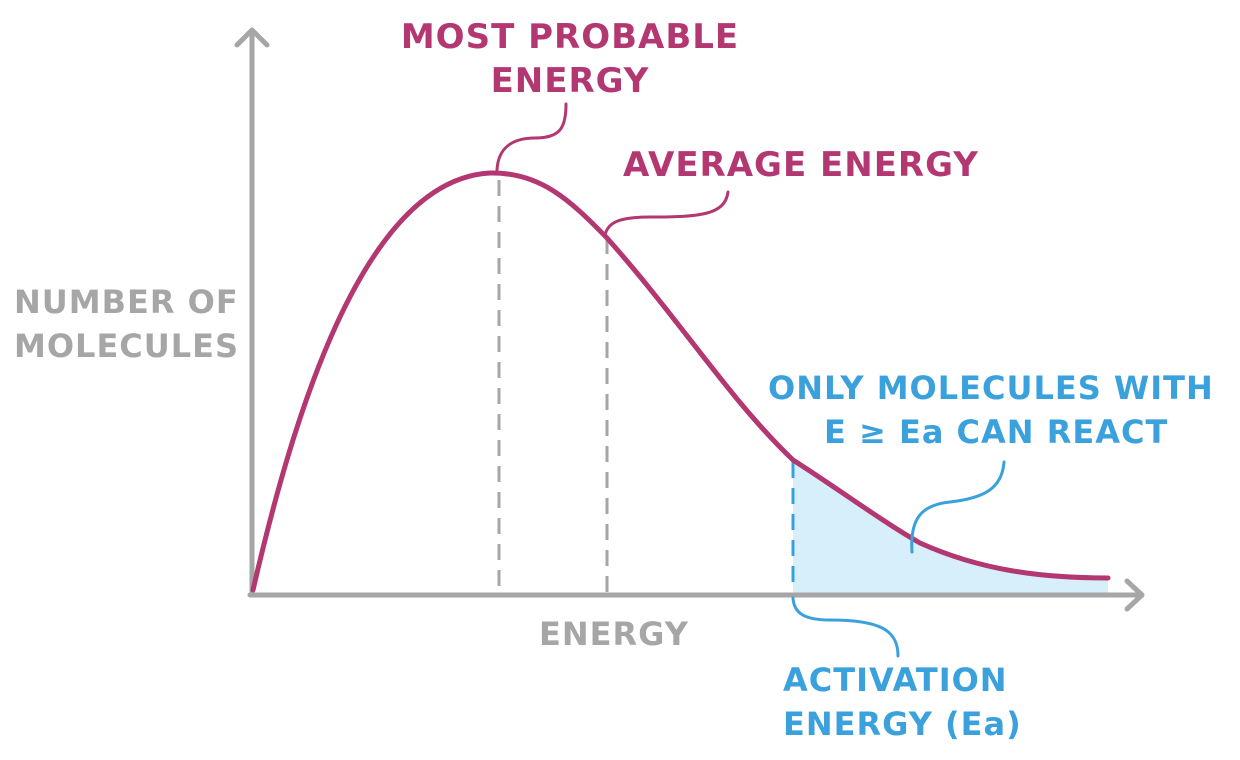 This screenshot has height=760, width=1240. I want to click on x-axis-text: ENERGY, so click(614, 634).